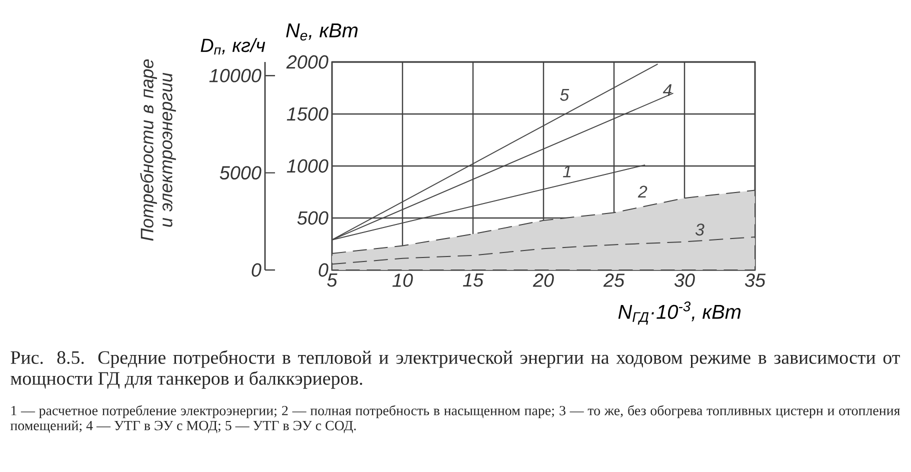  Describe the element at coordinates (667, 90) in the screenshot. I see `series-label: 4` at that location.